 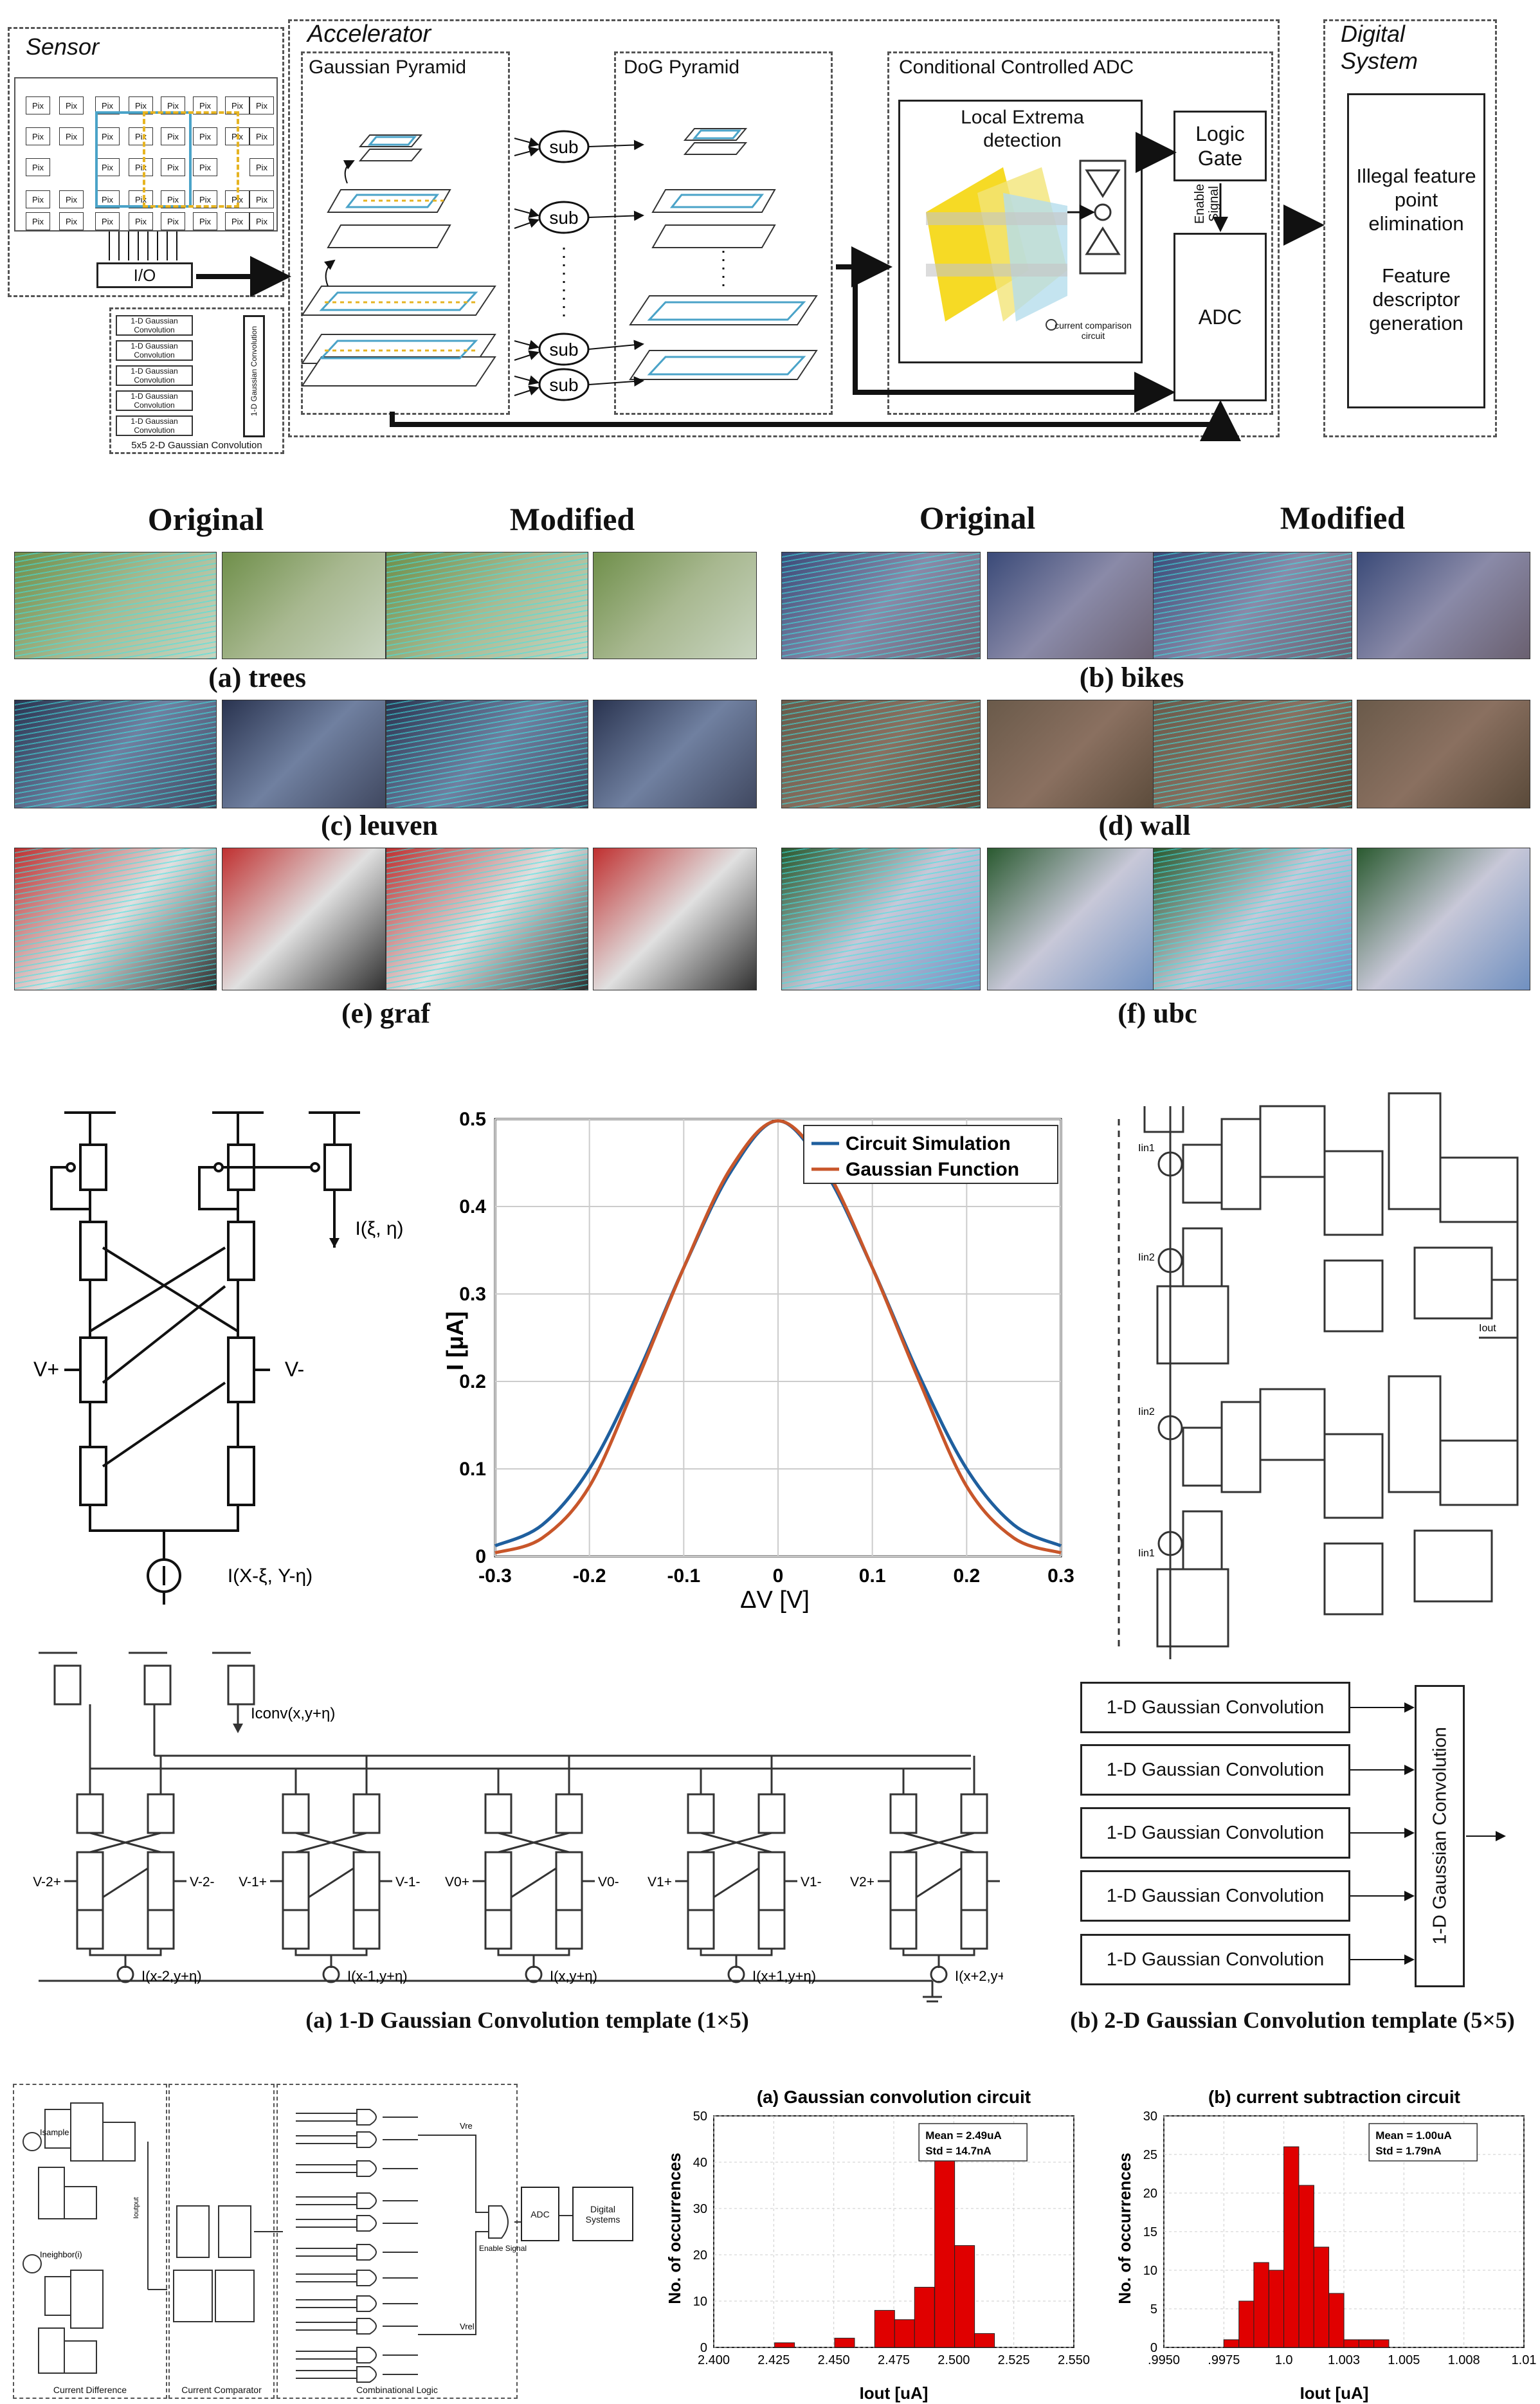 I want to click on hist-xtick: 2.450, so click(x=834, y=2360).